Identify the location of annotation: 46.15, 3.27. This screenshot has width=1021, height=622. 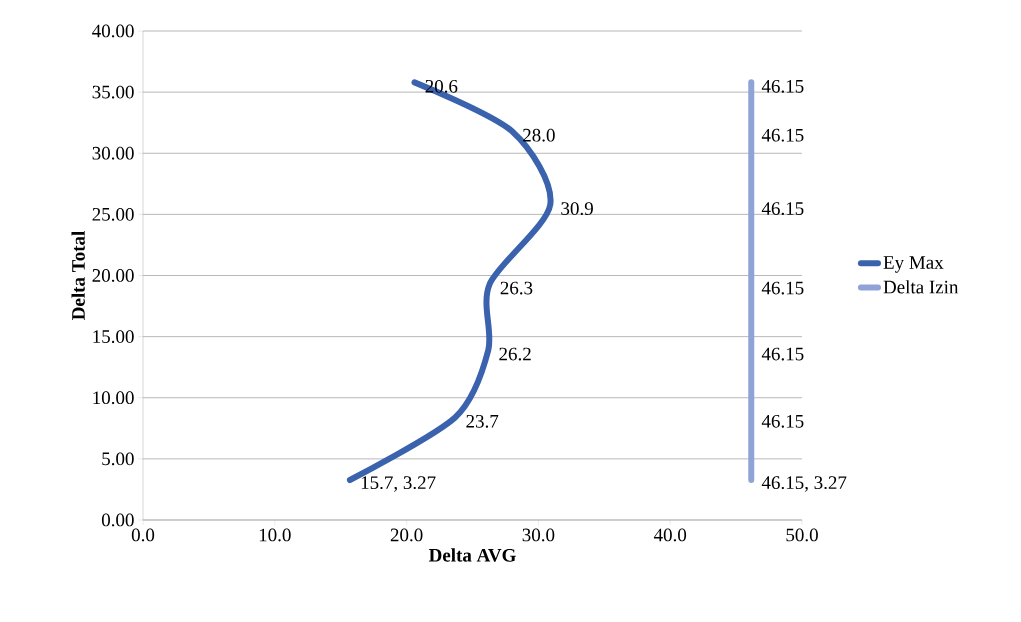
(804, 484).